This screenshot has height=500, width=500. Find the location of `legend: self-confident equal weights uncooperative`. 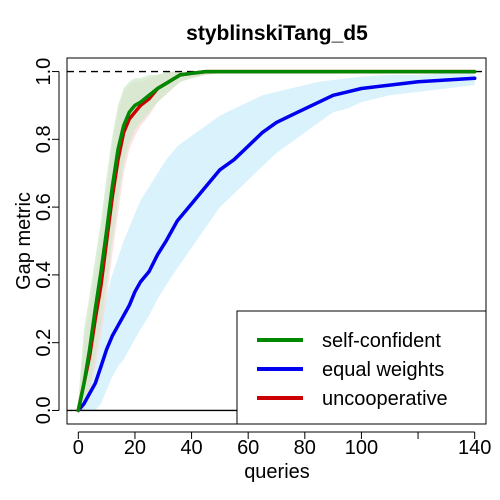

legend: self-confident equal weights uncooperative is located at coordinates (361, 367).